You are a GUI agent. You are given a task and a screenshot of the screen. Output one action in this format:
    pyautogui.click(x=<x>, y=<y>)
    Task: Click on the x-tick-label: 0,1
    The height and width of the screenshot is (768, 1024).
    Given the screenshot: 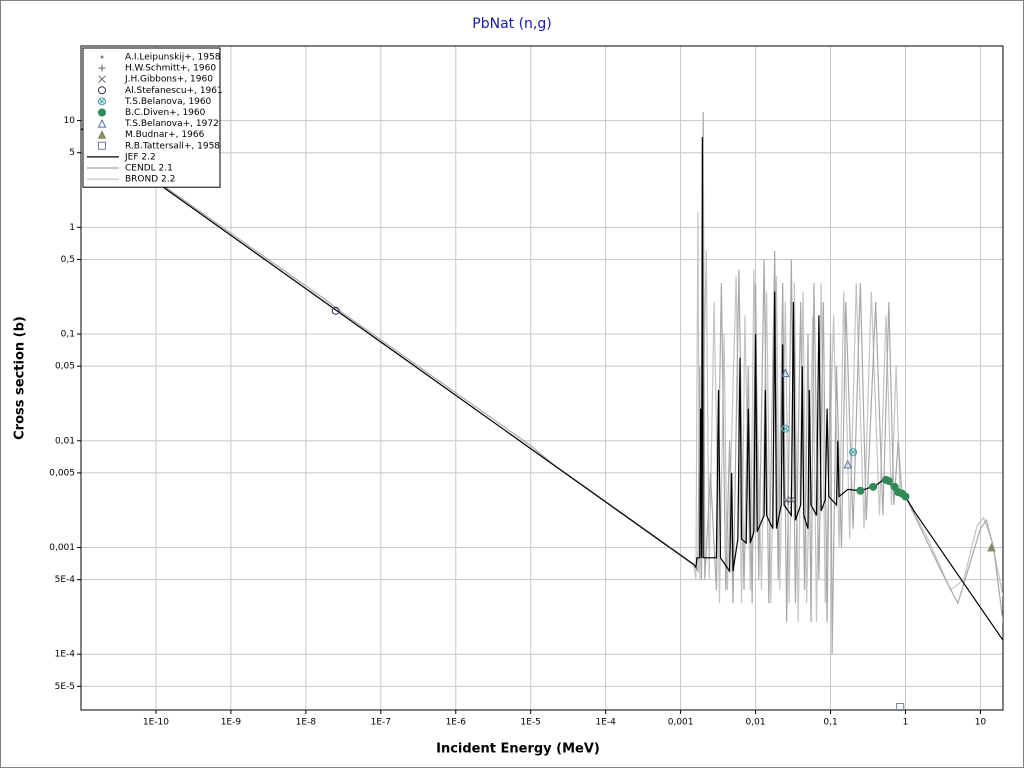 What is the action you would take?
    pyautogui.click(x=830, y=723)
    